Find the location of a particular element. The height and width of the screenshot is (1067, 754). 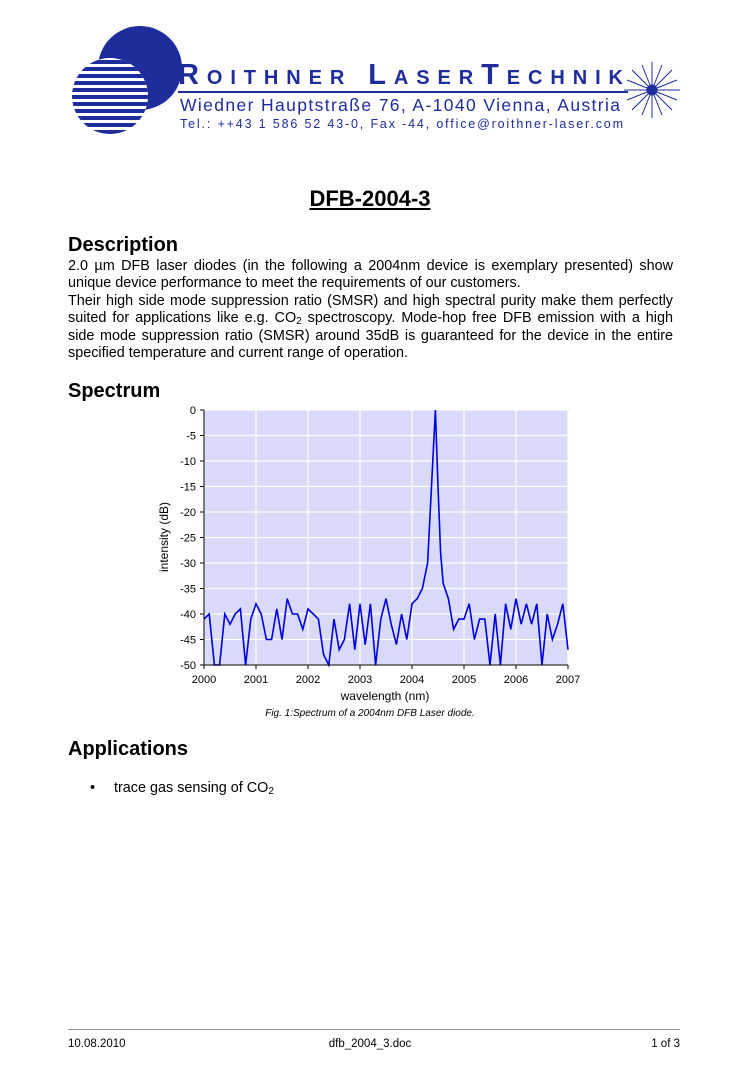

x-tick-label: 2005 is located at coordinates (464, 680).